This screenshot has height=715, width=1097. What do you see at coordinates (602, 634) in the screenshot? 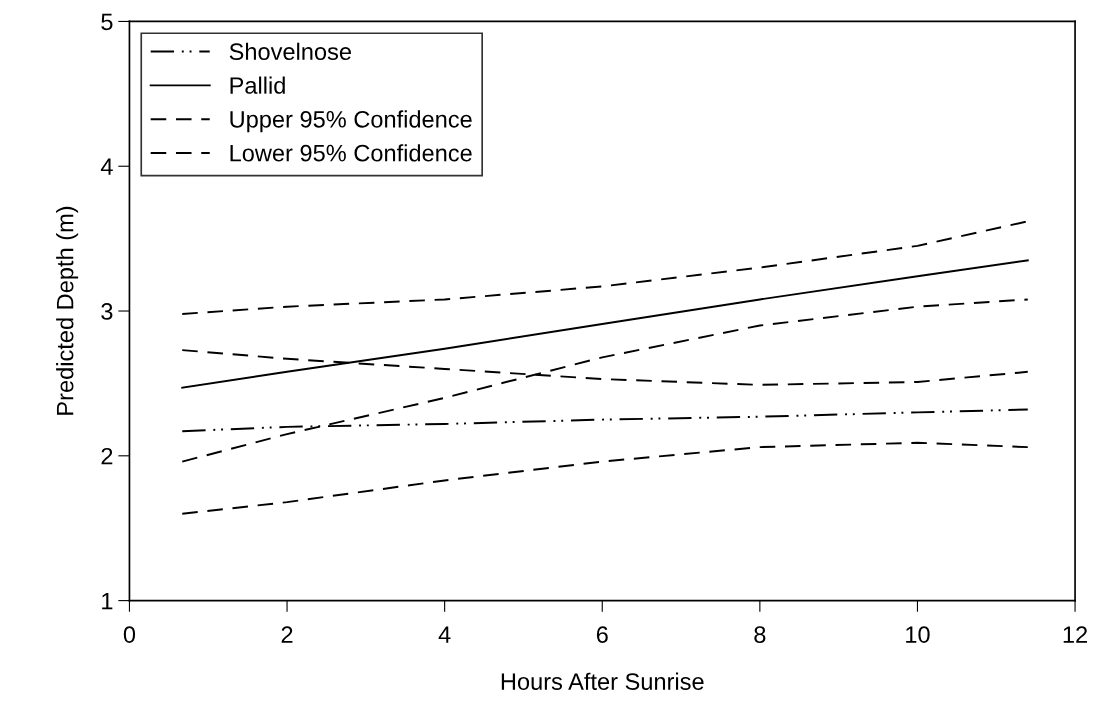
I see `x-tick-label: 6` at bounding box center [602, 634].